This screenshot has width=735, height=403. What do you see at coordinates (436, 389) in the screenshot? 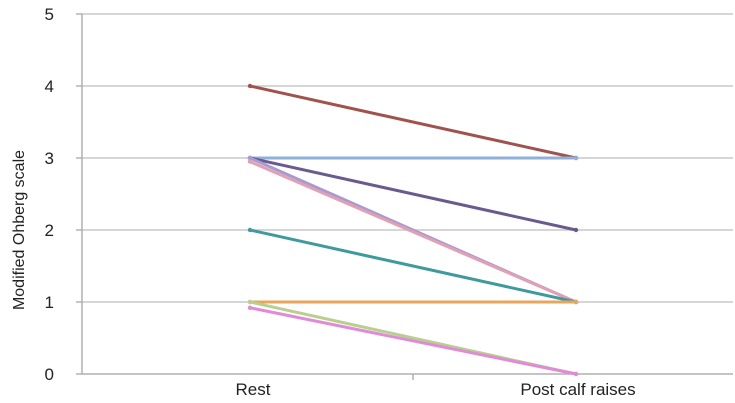
I see `x-category-labels: Rest Post calf raises` at bounding box center [436, 389].